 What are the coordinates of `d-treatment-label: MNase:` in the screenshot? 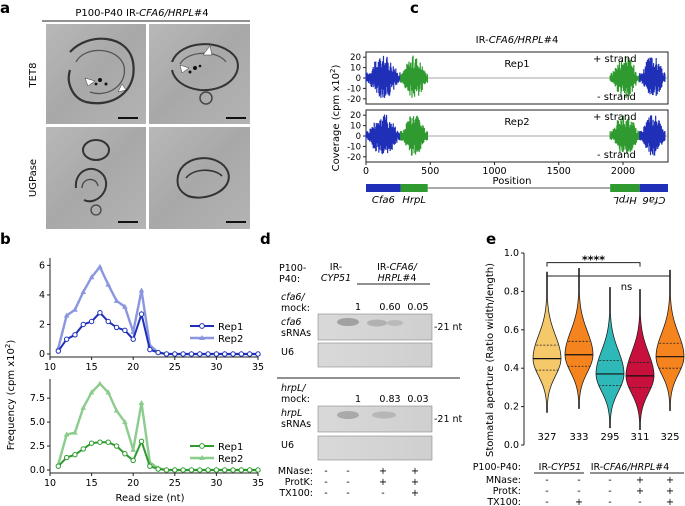 It's located at (295, 471).